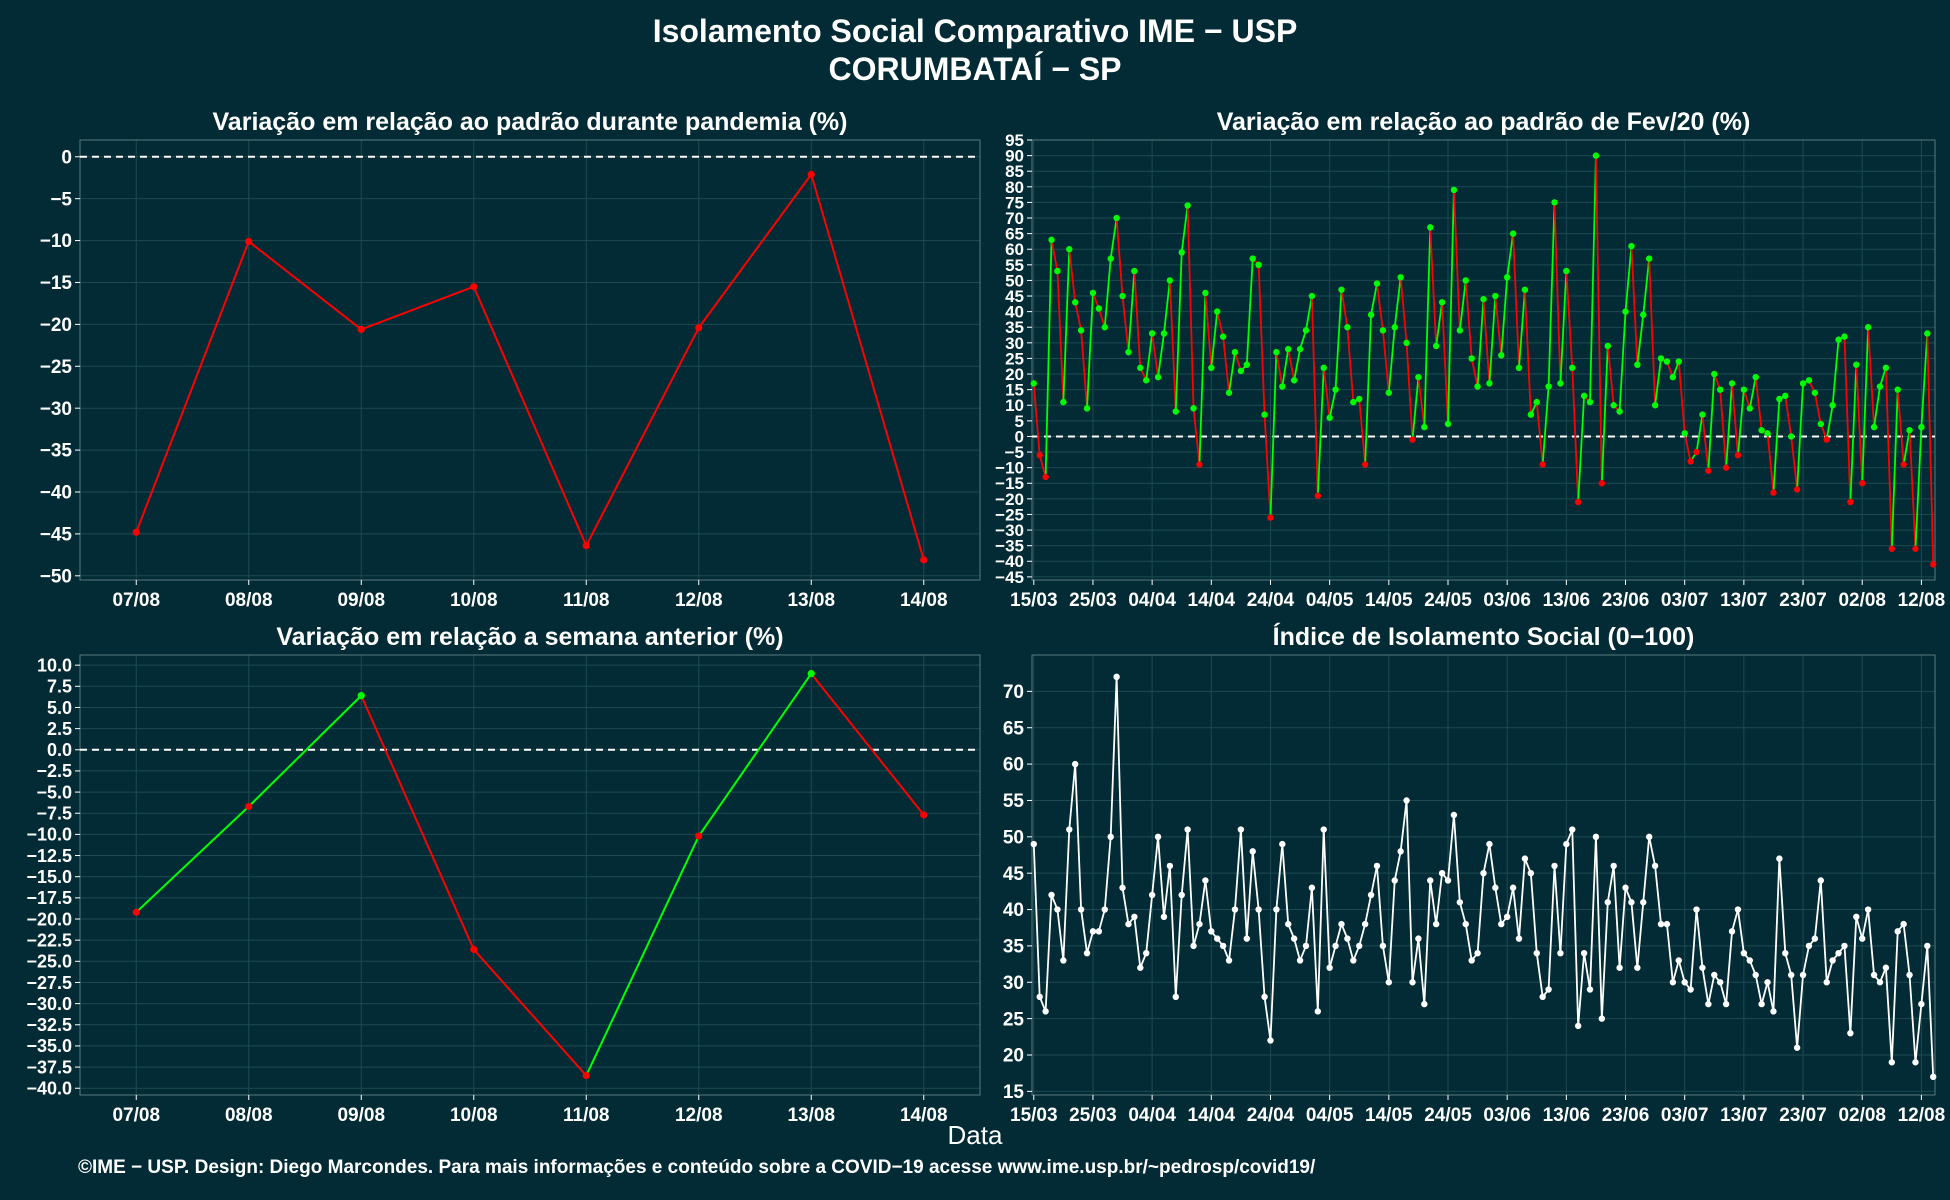 This screenshot has height=1200, width=1950. What do you see at coordinates (49, 898) in the screenshot?
I see `y-tick-label: −17.5` at bounding box center [49, 898].